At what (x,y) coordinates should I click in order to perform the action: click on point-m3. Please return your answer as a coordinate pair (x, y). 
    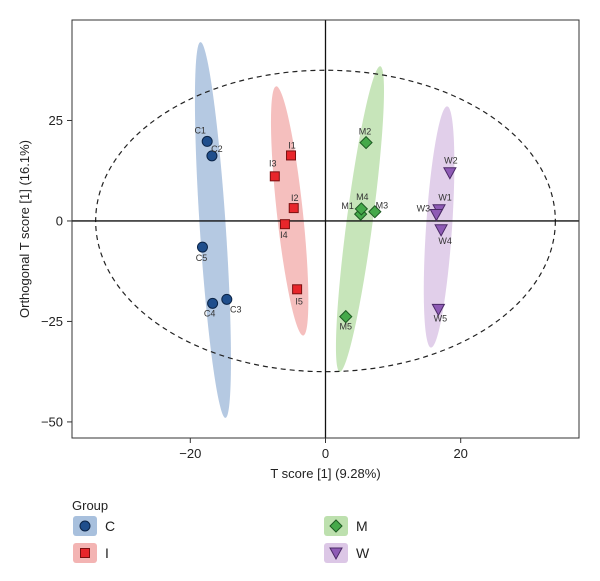
    Looking at the image, I should click on (375, 212).